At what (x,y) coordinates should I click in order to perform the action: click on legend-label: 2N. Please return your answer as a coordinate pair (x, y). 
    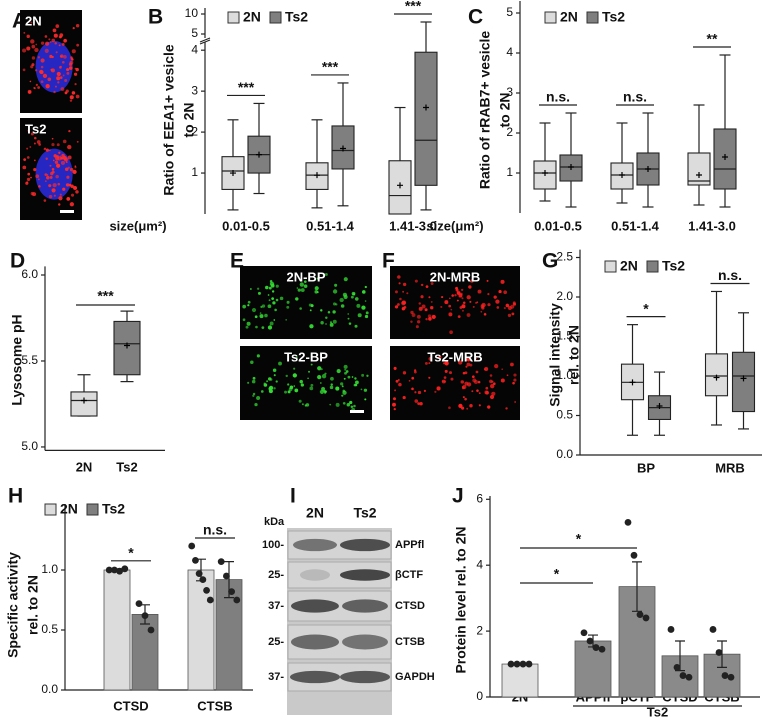
    Looking at the image, I should click on (569, 17).